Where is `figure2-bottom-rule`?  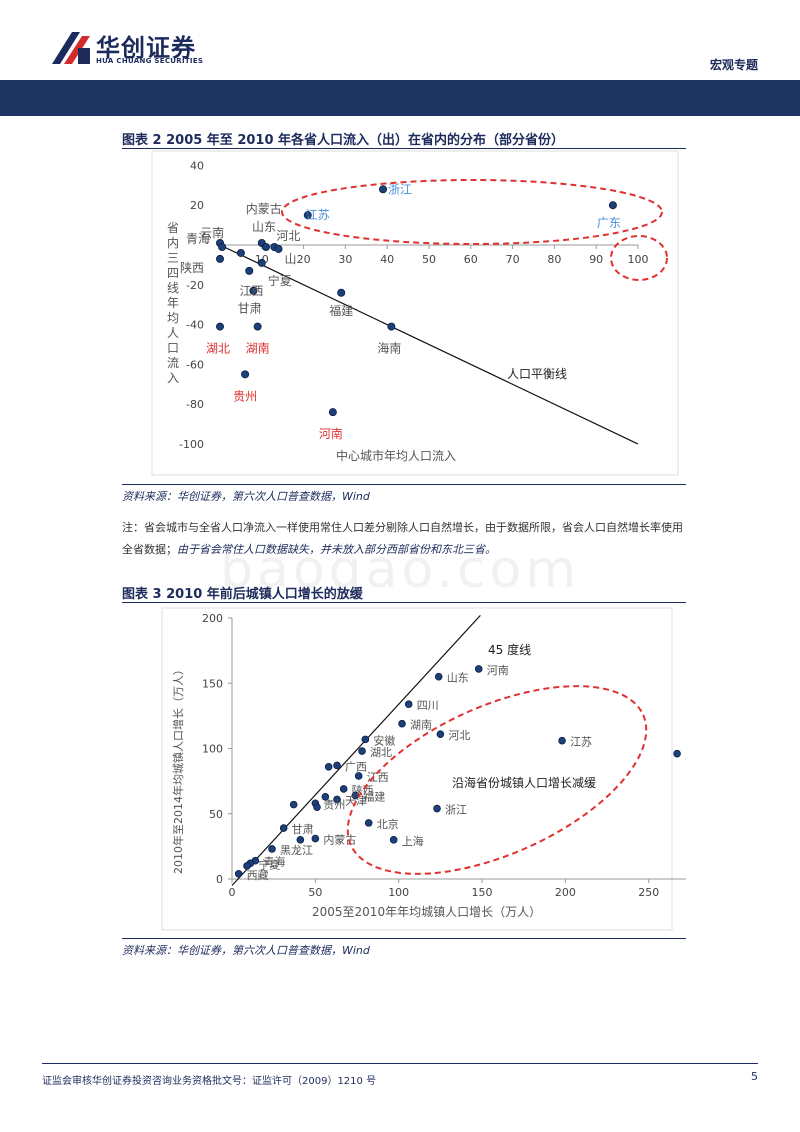
figure2-bottom-rule is located at coordinates (404, 484).